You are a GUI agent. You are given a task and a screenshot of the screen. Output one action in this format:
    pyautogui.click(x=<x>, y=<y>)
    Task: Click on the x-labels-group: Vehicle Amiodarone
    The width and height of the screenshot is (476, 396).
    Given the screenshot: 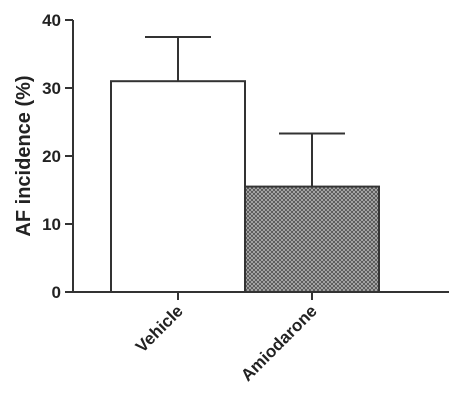 What is the action you would take?
    pyautogui.click(x=226, y=338)
    